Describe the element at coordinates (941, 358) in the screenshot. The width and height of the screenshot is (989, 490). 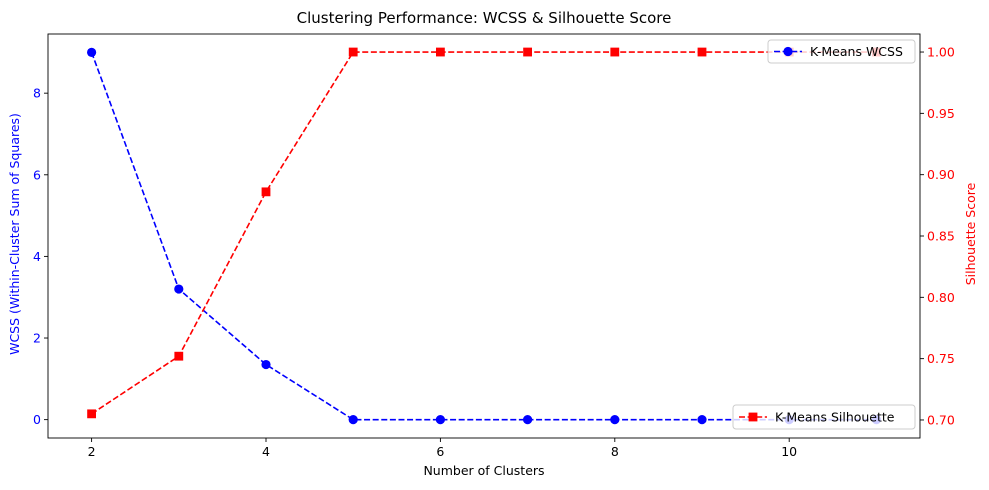
I see `y-right-tick-label: 0.75` at that location.